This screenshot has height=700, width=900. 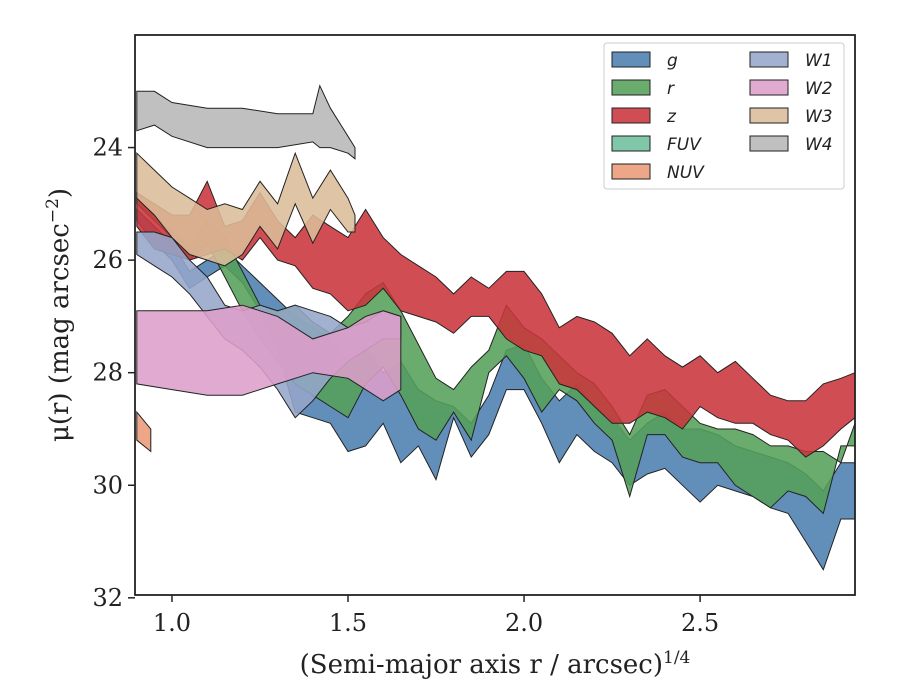 I want to click on y-tick-label: 32, so click(x=107, y=598).